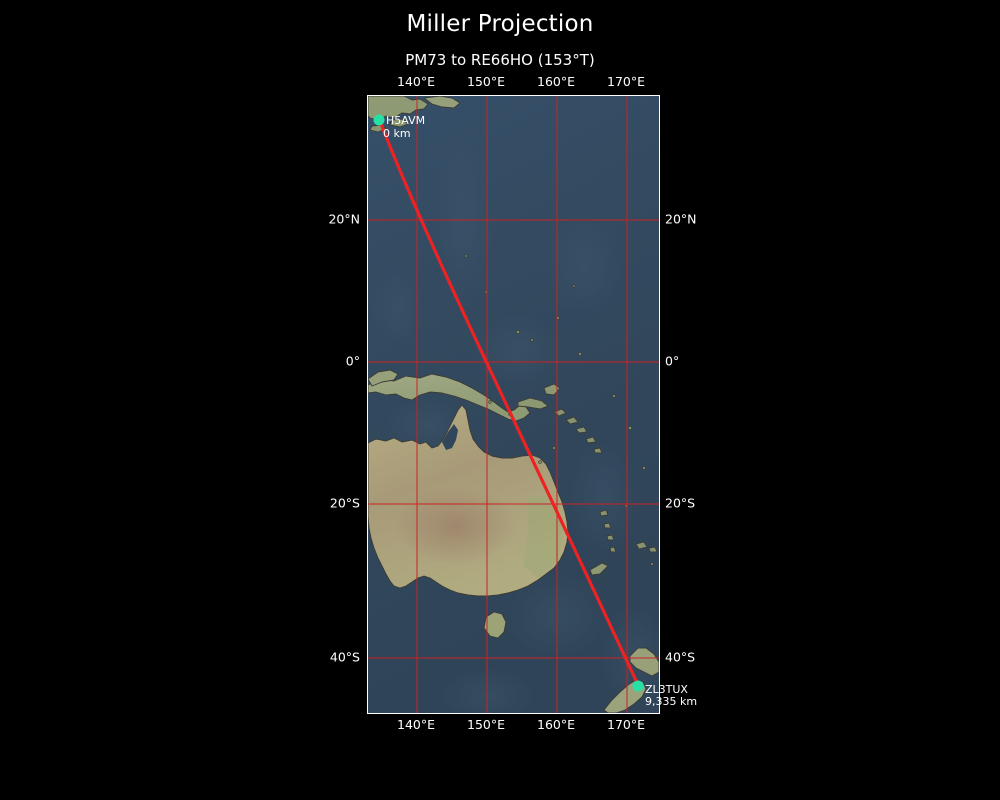 Image resolution: width=1000 pixels, height=800 pixels. What do you see at coordinates (681, 219) in the screenshot?
I see `lat-tick-right-20n: 20°N` at bounding box center [681, 219].